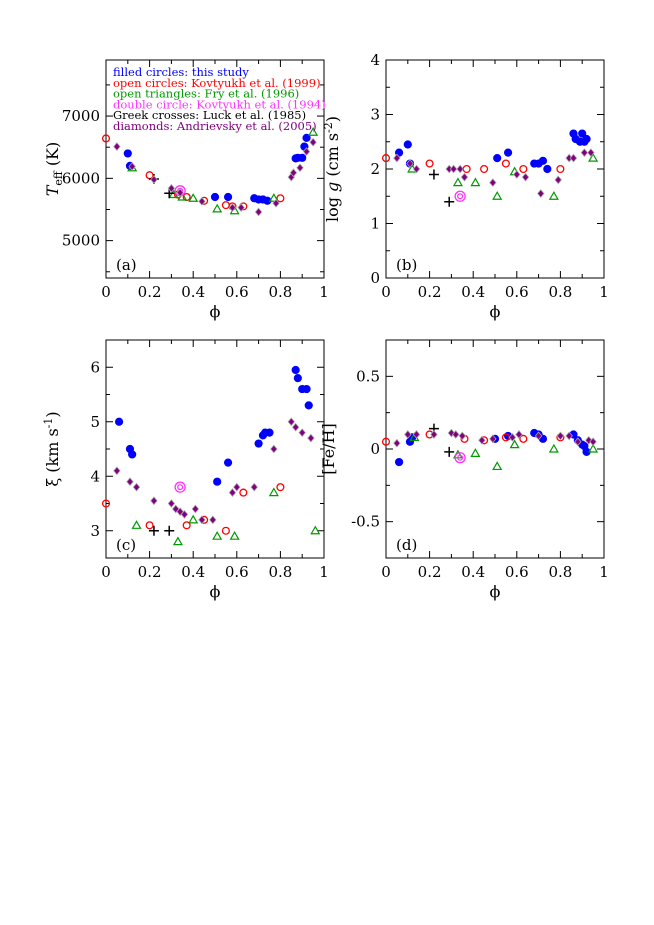 This screenshot has width=654, height=925. What do you see at coordinates (375, 169) in the screenshot?
I see `y-tick-label: 2` at bounding box center [375, 169].